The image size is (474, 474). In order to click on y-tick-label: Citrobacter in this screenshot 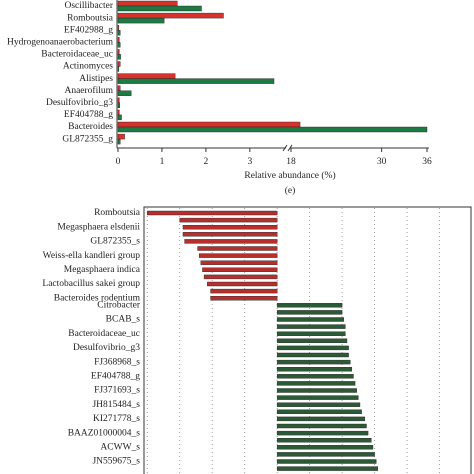, I will do `click(119, 305)`.